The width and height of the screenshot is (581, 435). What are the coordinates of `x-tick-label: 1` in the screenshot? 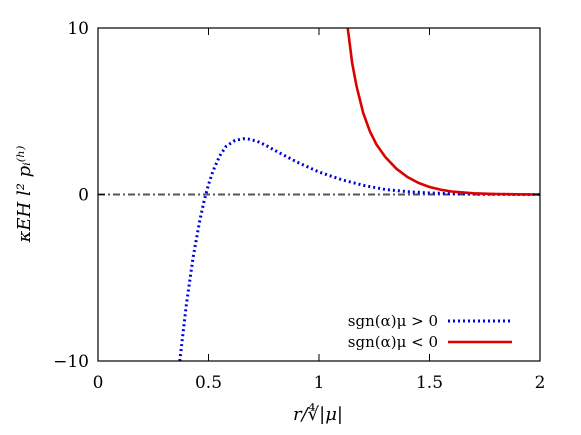 It's located at (319, 383).